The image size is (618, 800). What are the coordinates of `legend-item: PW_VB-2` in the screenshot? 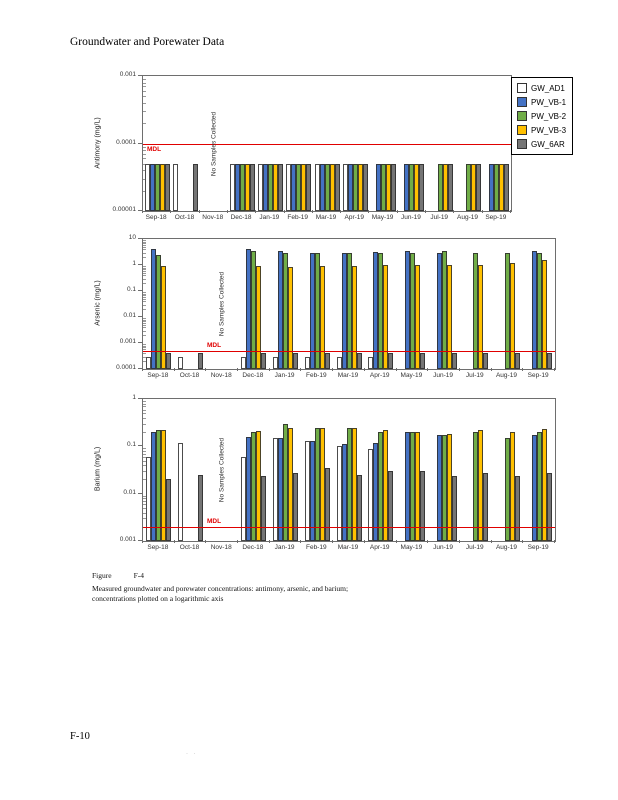 It's located at (541, 116).